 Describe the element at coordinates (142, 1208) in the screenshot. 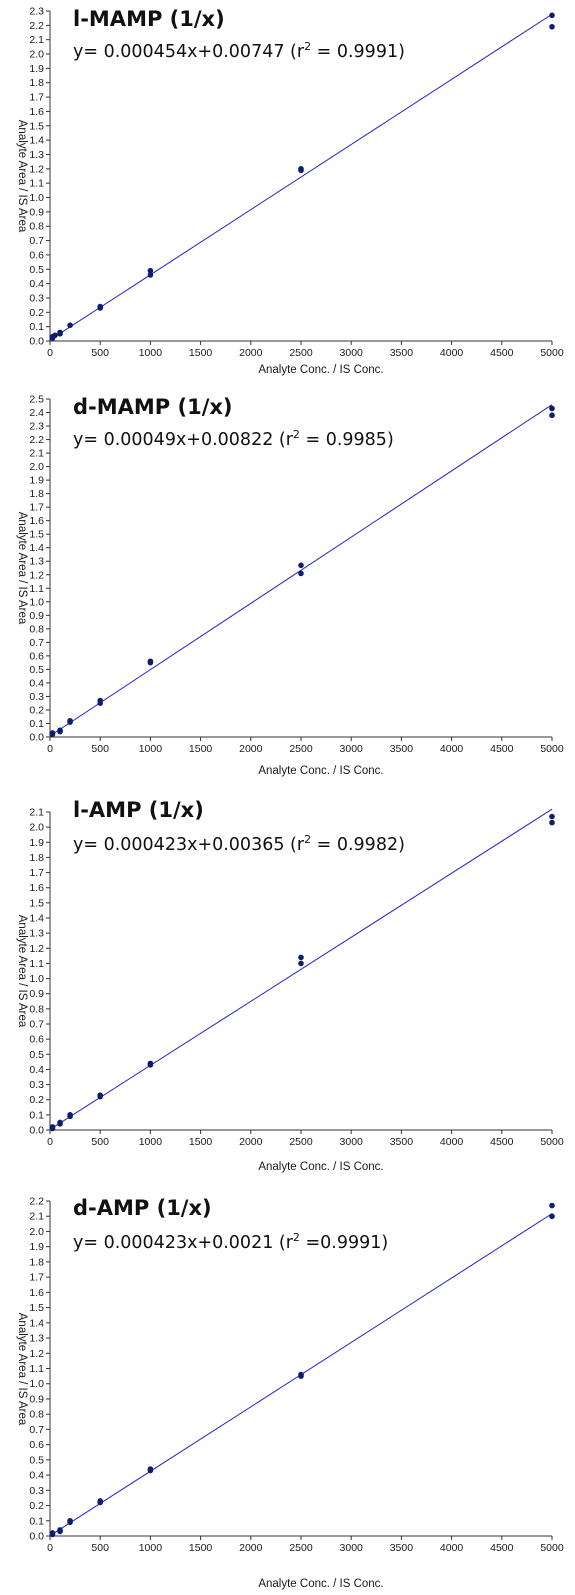

I see `chart-title-d-amp-1-x: d-AMP (1/x)` at that location.